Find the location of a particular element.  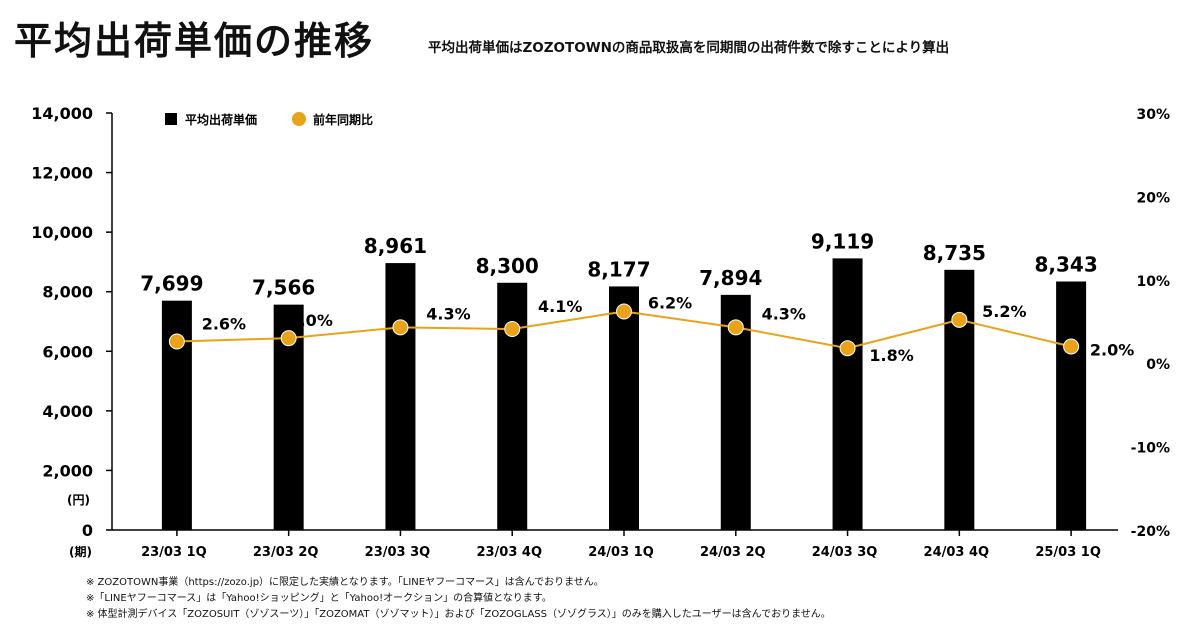

subtitle: 平均出荷単価はZOZOTOWNの商品取扱高を同期間の出荷件数で除すことにより算出 is located at coordinates (689, 48).